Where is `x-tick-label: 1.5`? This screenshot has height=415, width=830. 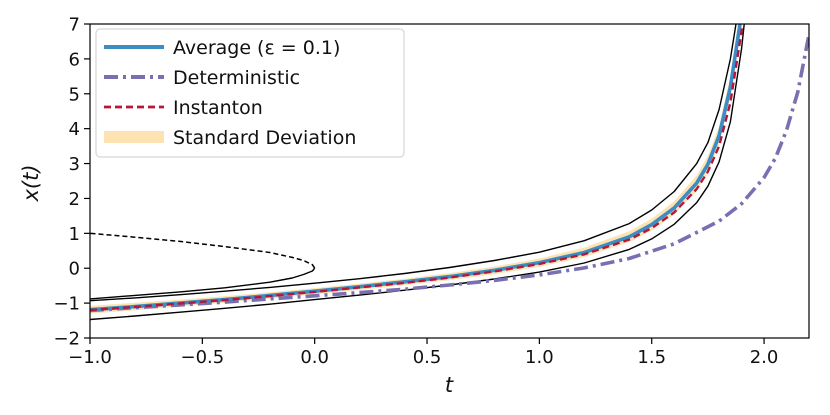
x-tick-label: 1.5 is located at coordinates (651, 357).